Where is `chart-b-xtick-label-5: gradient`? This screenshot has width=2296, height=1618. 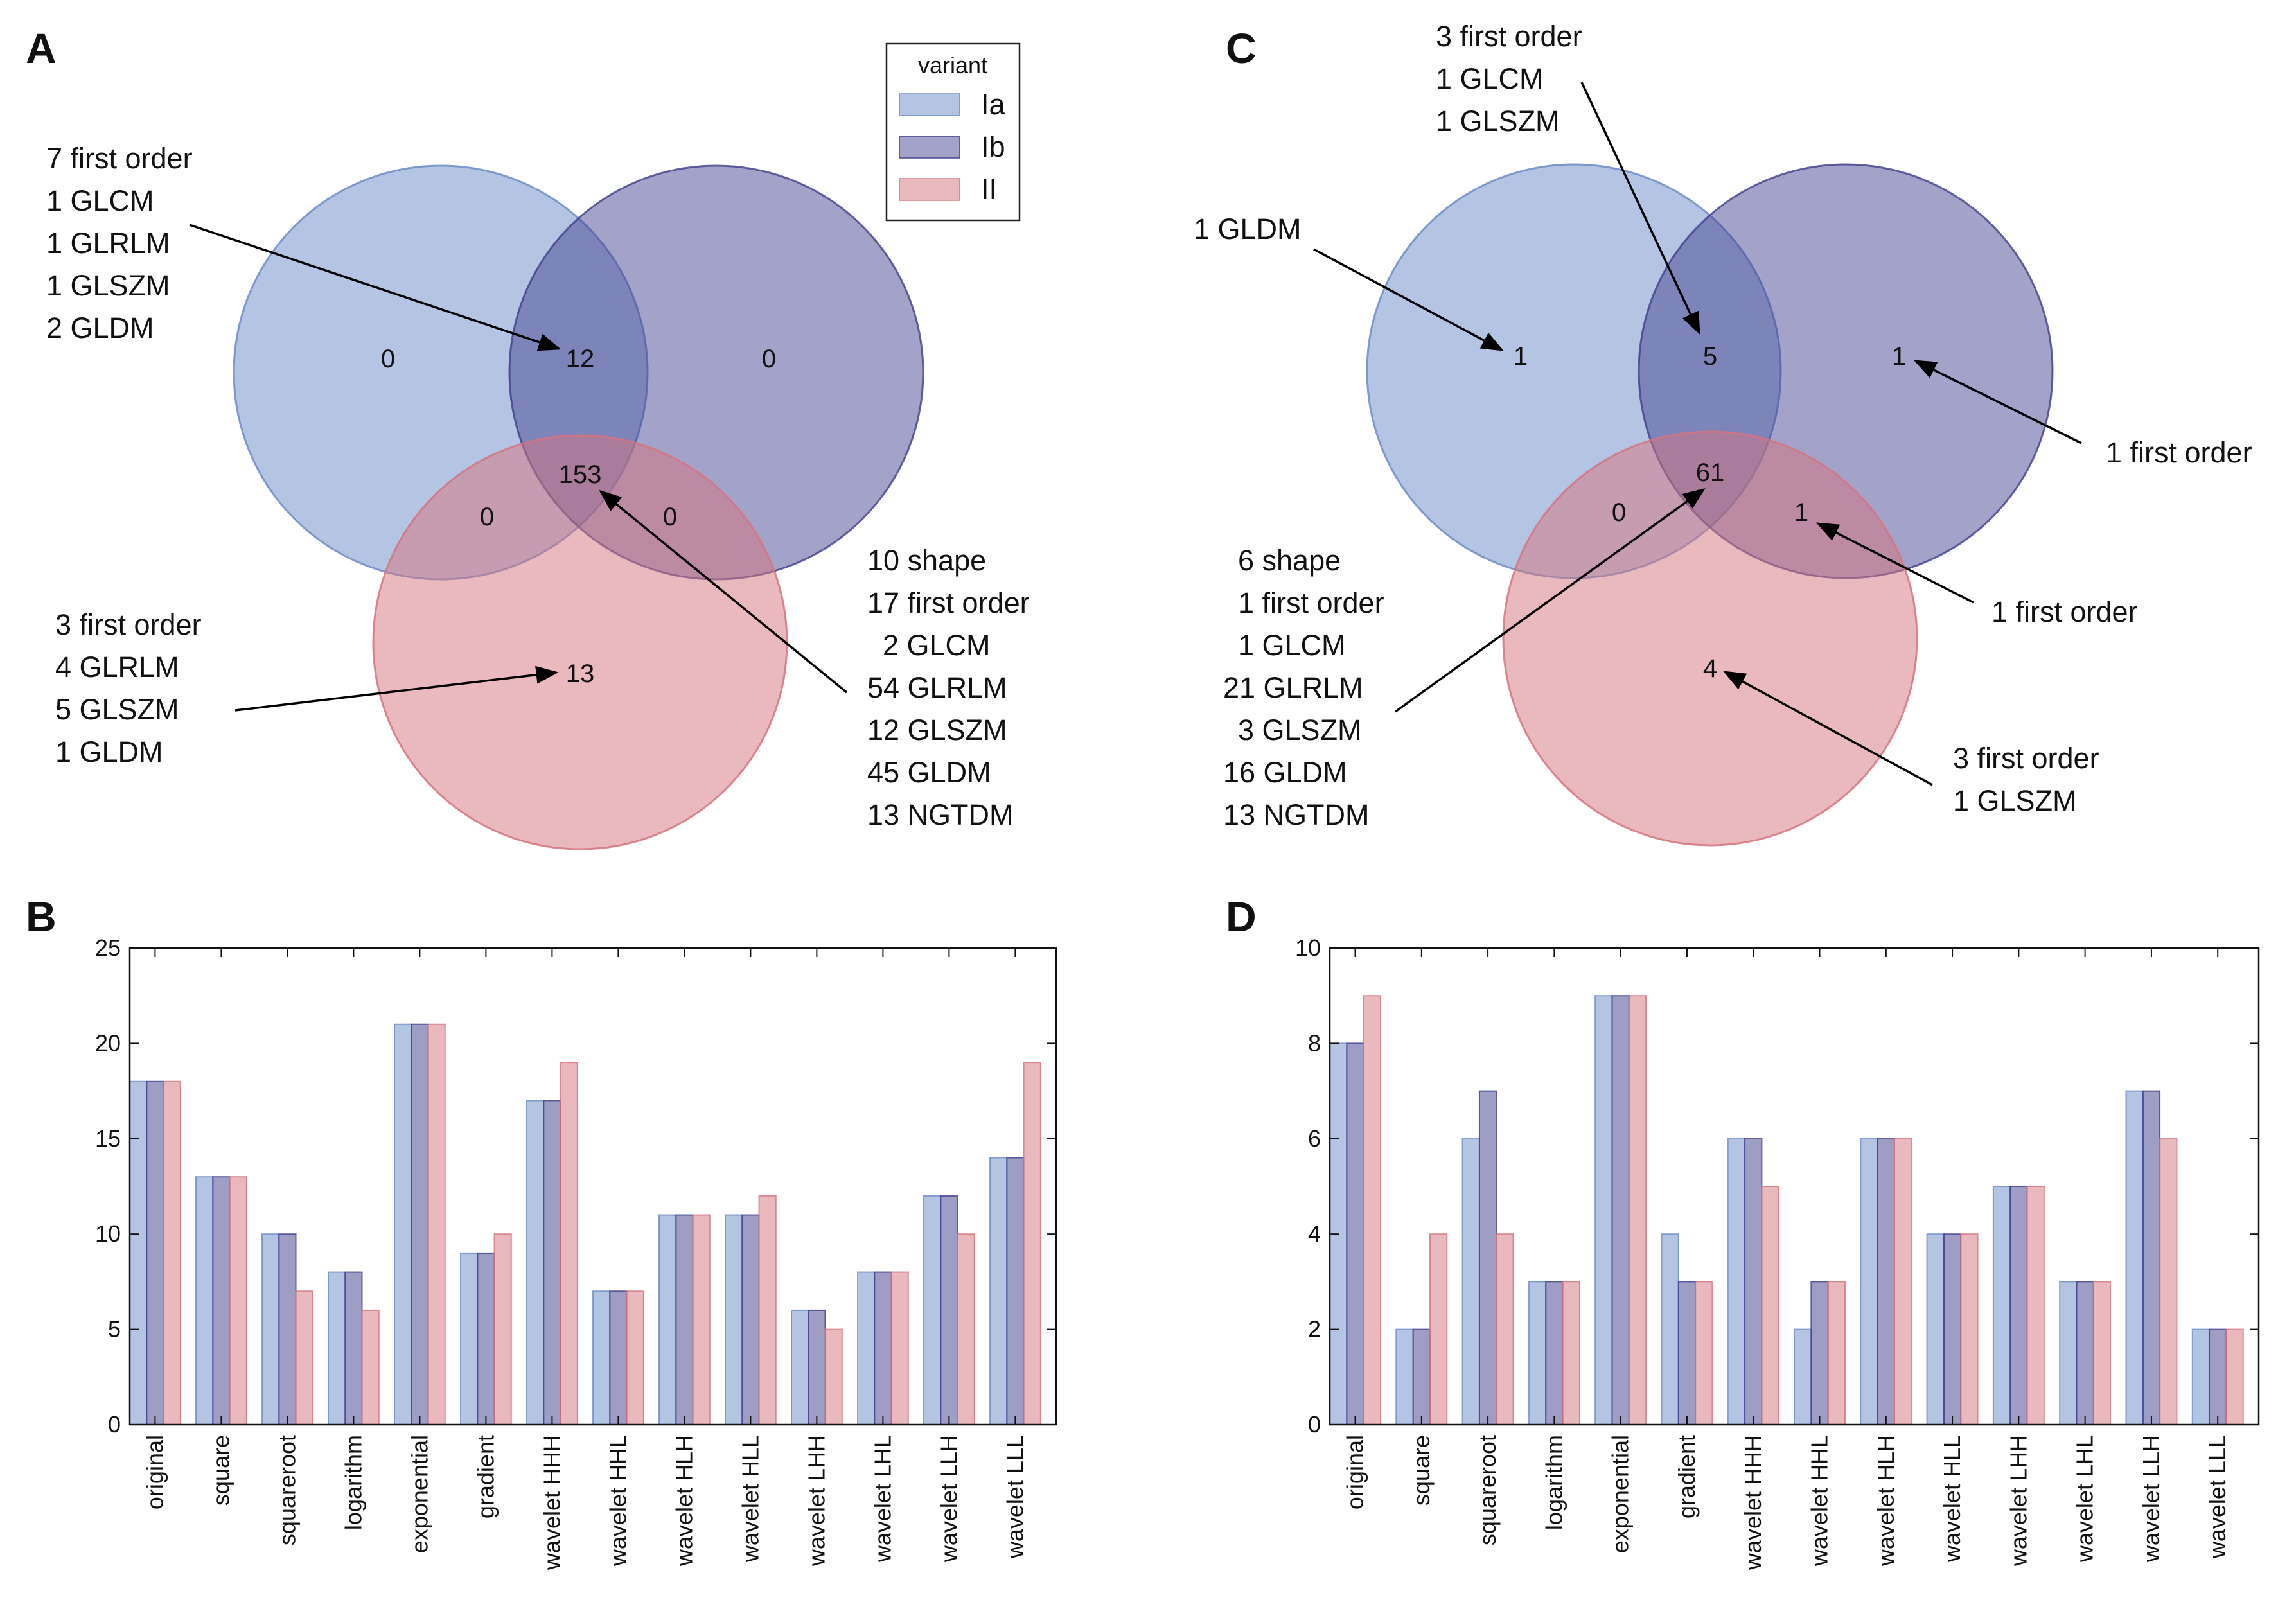
chart-b-xtick-label-5: gradient is located at coordinates (485, 1477).